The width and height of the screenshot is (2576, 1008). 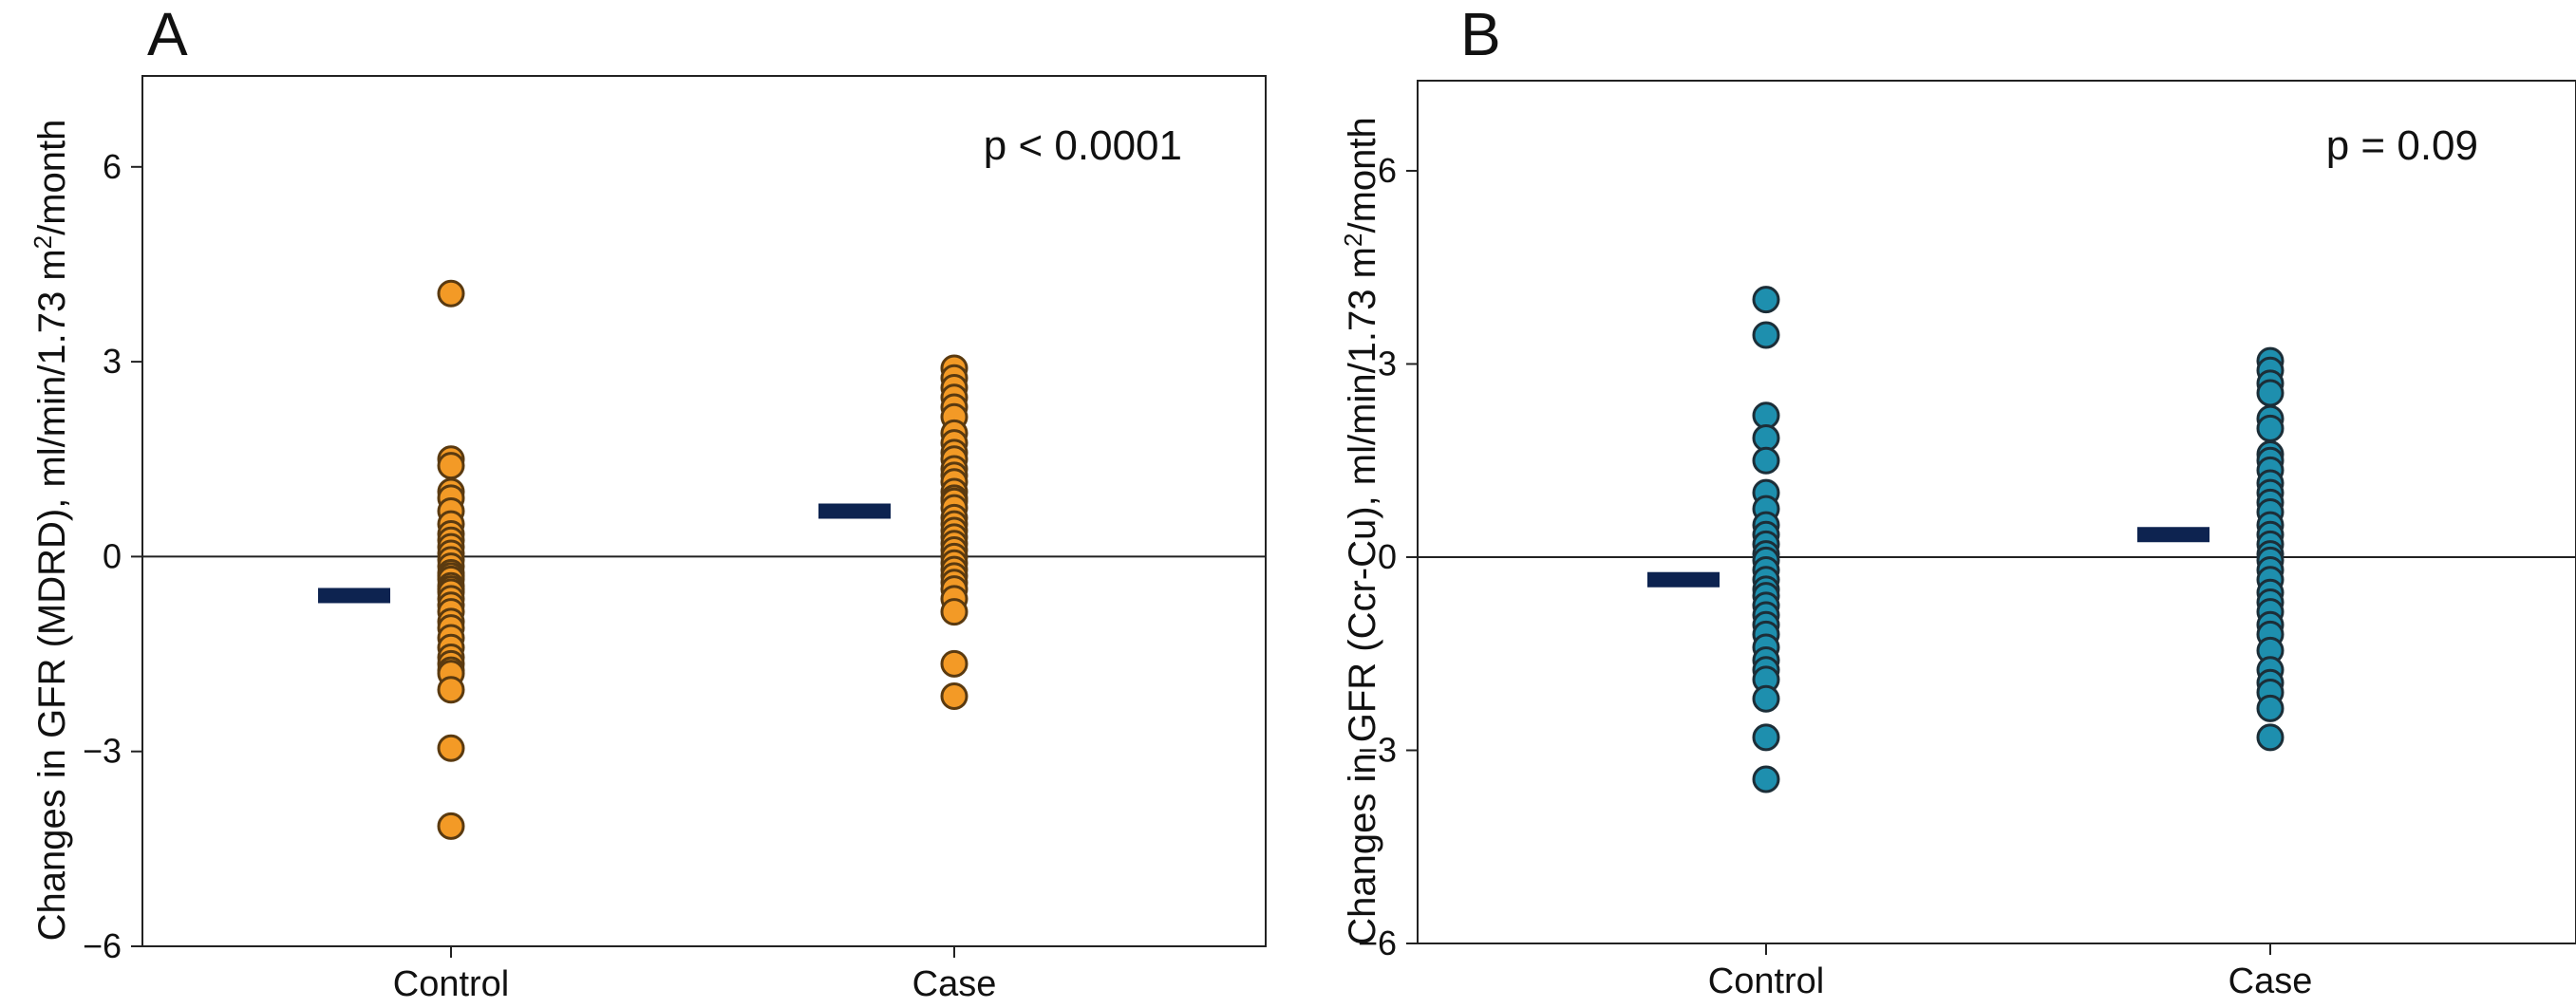 I want to click on y-axis-title-main: Changes in GFR (Ccr-Cu), ml/min/1.73 m, so click(x=1362, y=596).